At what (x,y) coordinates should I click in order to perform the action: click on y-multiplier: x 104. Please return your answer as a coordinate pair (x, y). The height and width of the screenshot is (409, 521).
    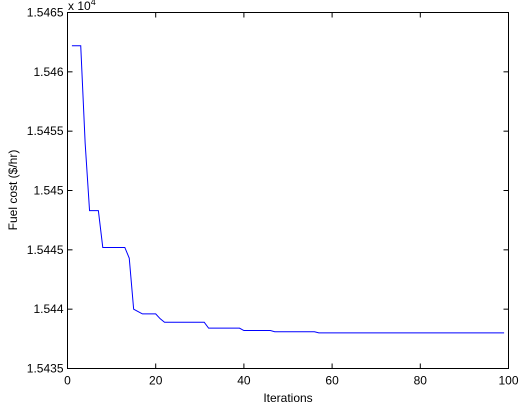
    Looking at the image, I should click on (82, 6).